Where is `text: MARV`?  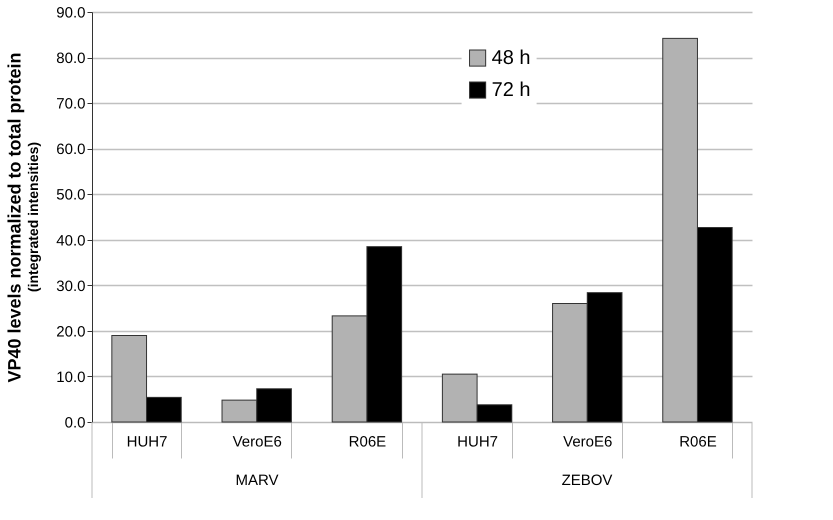
text: MARV is located at coordinates (257, 480).